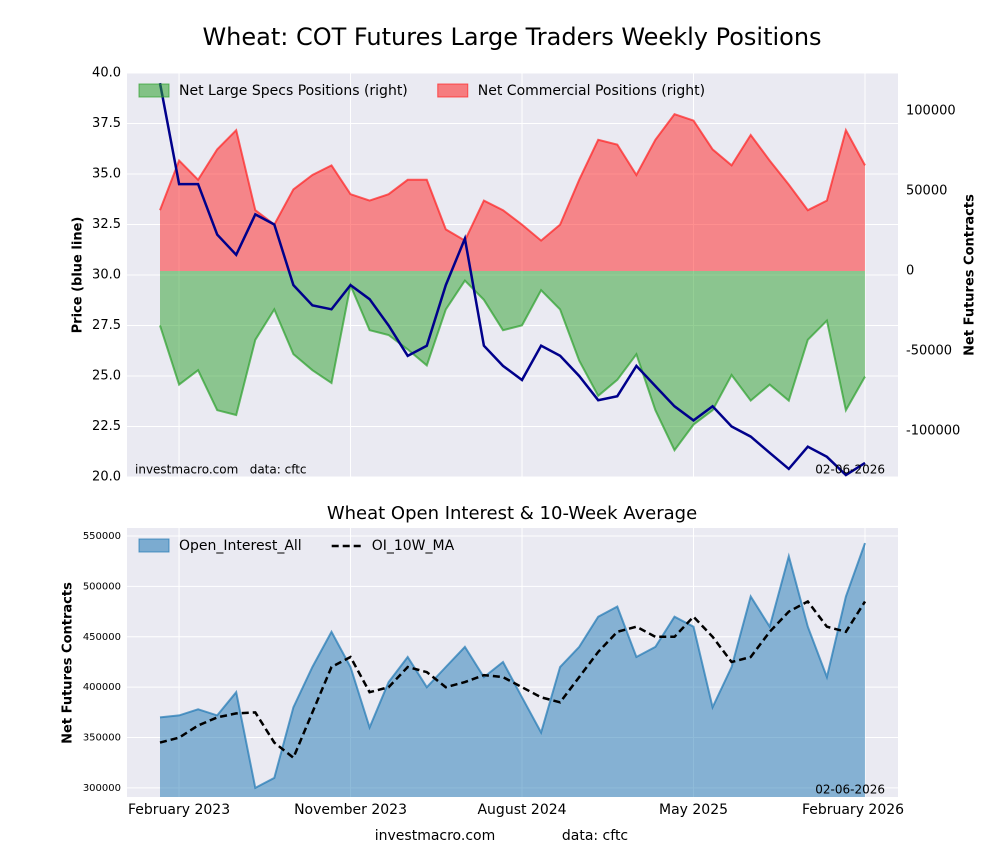 This screenshot has width=1000, height=860. What do you see at coordinates (435, 836) in the screenshot?
I see `footer-text: investmacro.com` at bounding box center [435, 836].